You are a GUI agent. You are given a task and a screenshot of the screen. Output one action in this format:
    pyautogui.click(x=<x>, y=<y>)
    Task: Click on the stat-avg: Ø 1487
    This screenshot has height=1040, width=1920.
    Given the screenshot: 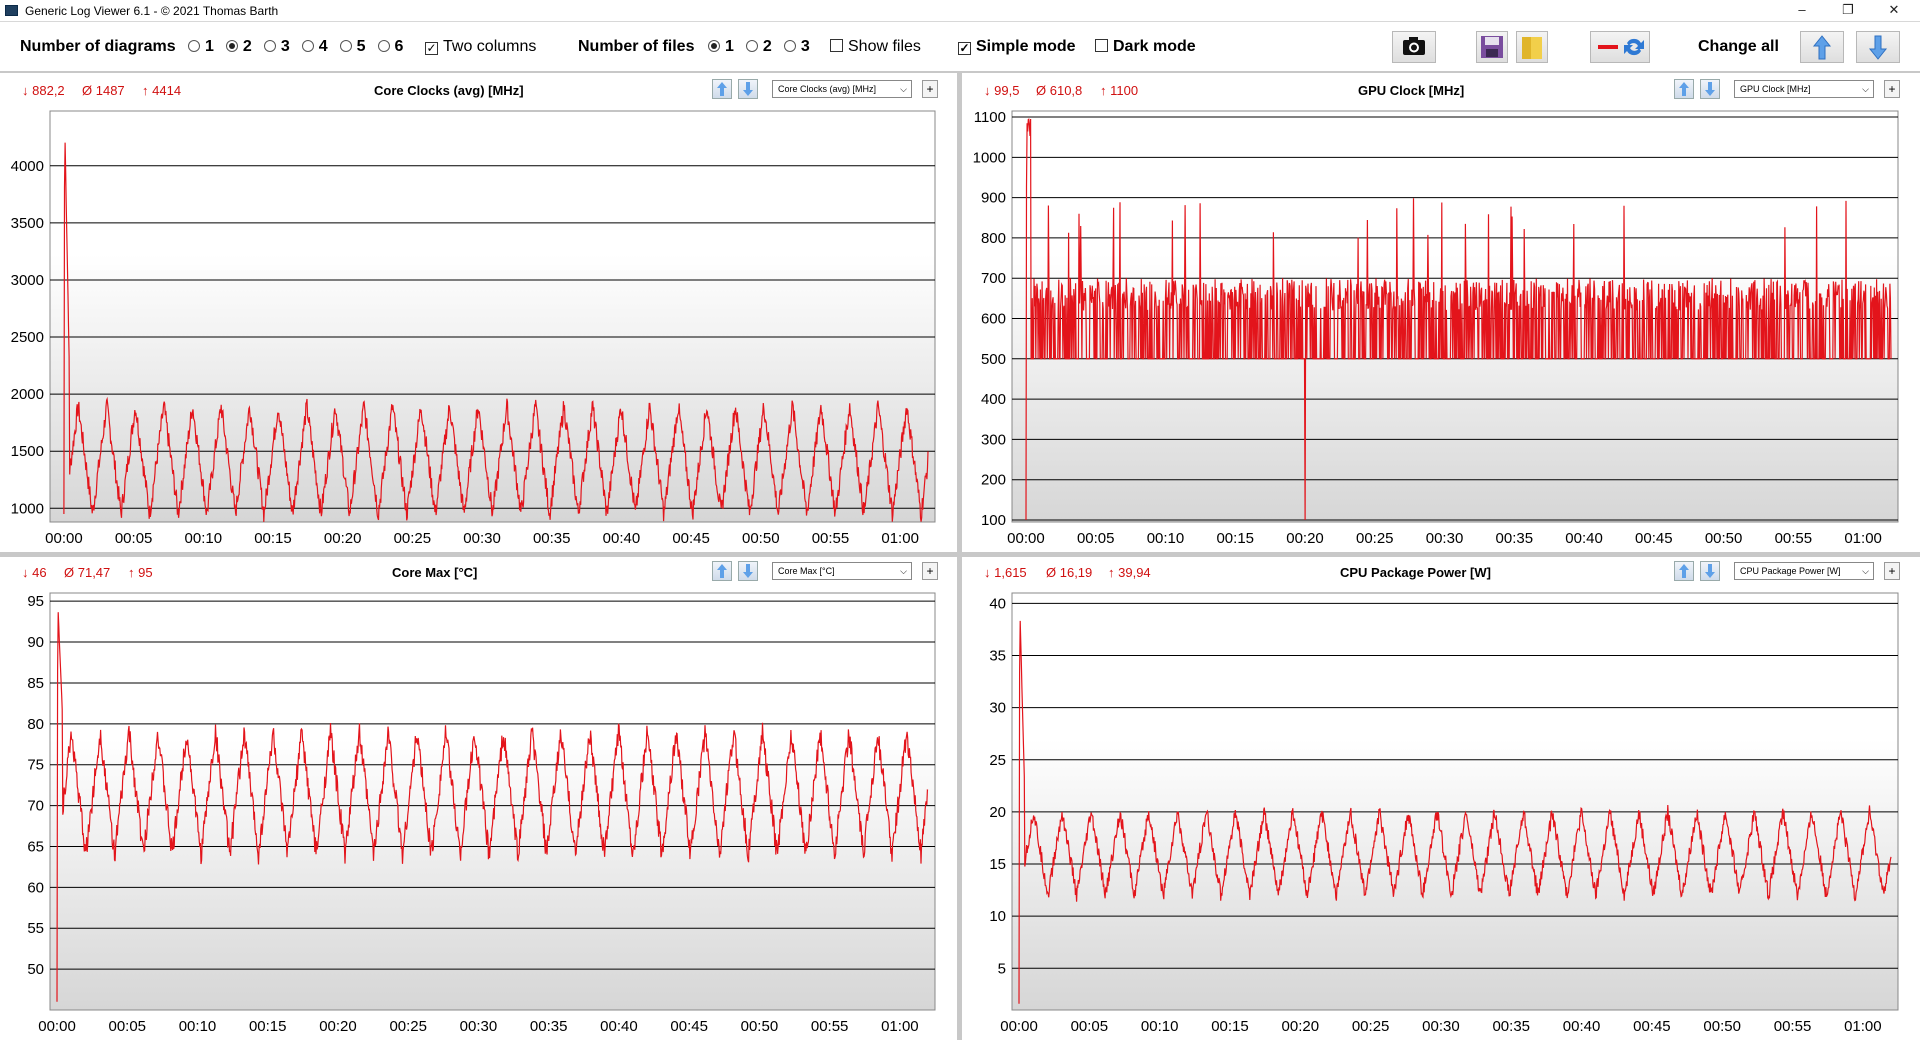 What is the action you would take?
    pyautogui.click(x=103, y=90)
    